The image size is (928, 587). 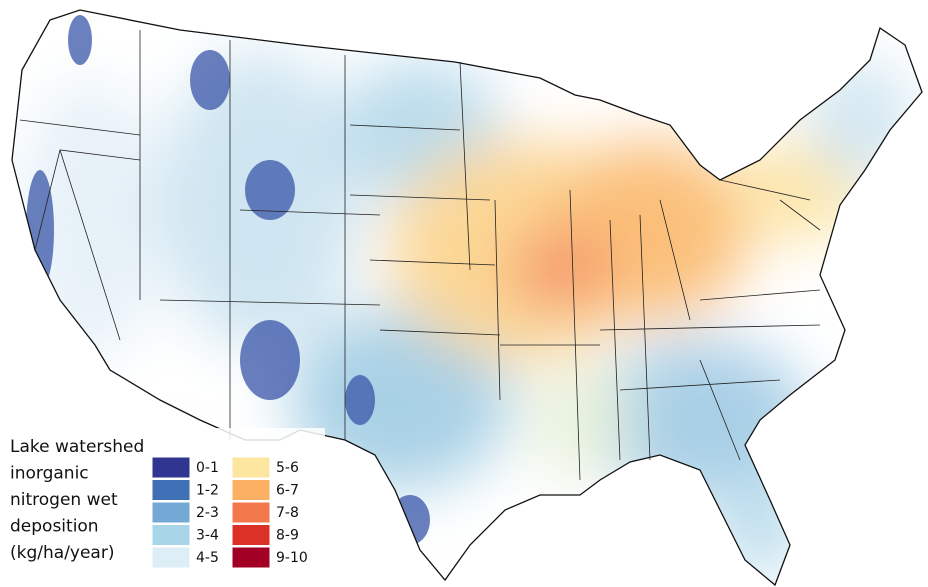 What do you see at coordinates (292, 558) in the screenshot?
I see `legend-label: 9-10` at bounding box center [292, 558].